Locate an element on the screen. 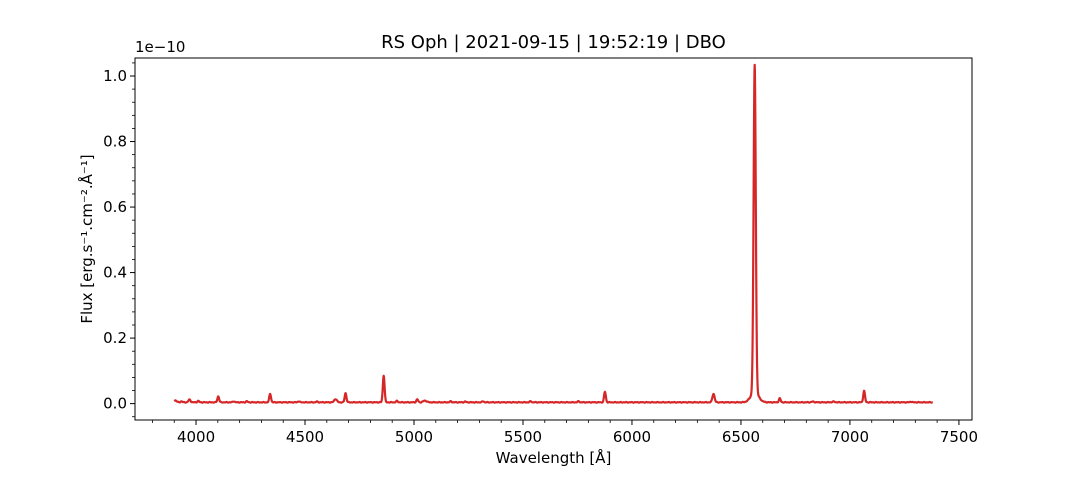  chart-title: RS Oph | 2021-09-15 | 19:52:19 | DBO is located at coordinates (553, 42).